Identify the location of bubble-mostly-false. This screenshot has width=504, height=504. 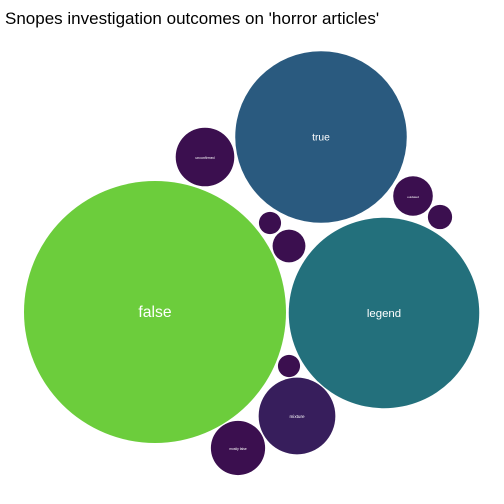
(238, 448).